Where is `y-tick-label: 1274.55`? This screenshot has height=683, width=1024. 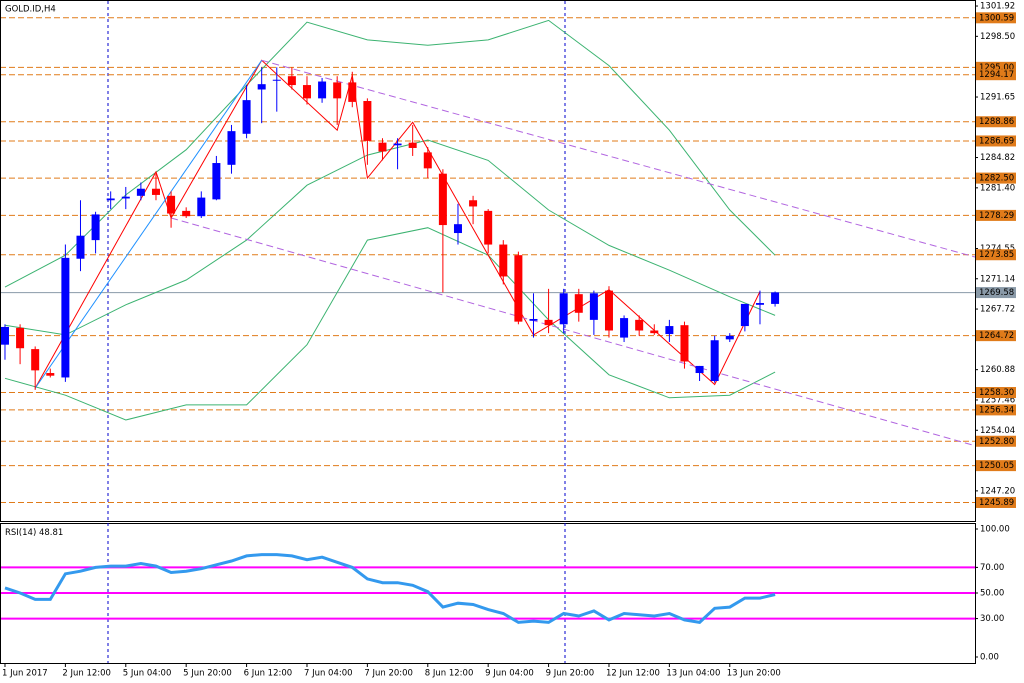 y-tick-label: 1274.55 is located at coordinates (997, 249).